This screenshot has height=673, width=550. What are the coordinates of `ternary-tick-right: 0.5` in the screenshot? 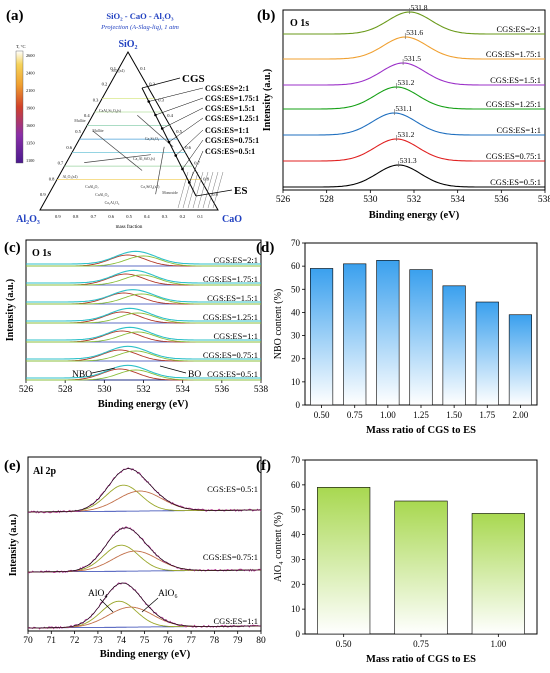 It's located at (179, 131).